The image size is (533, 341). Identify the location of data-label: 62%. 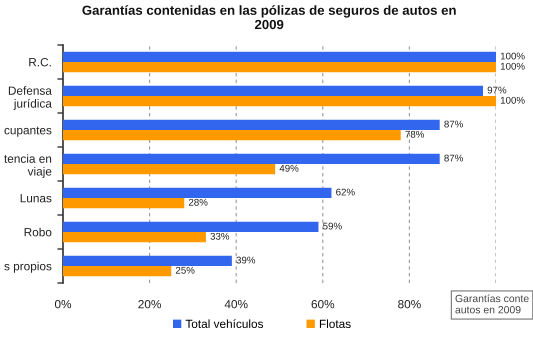
(345, 192).